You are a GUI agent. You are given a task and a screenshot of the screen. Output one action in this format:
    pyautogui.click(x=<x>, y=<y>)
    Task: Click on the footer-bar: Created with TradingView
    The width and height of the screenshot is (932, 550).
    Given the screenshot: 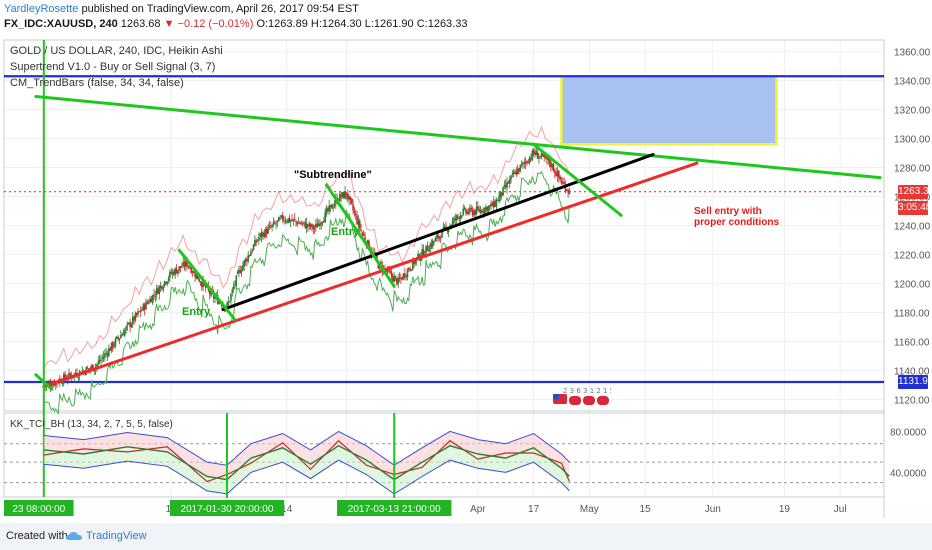 What is the action you would take?
    pyautogui.click(x=466, y=536)
    